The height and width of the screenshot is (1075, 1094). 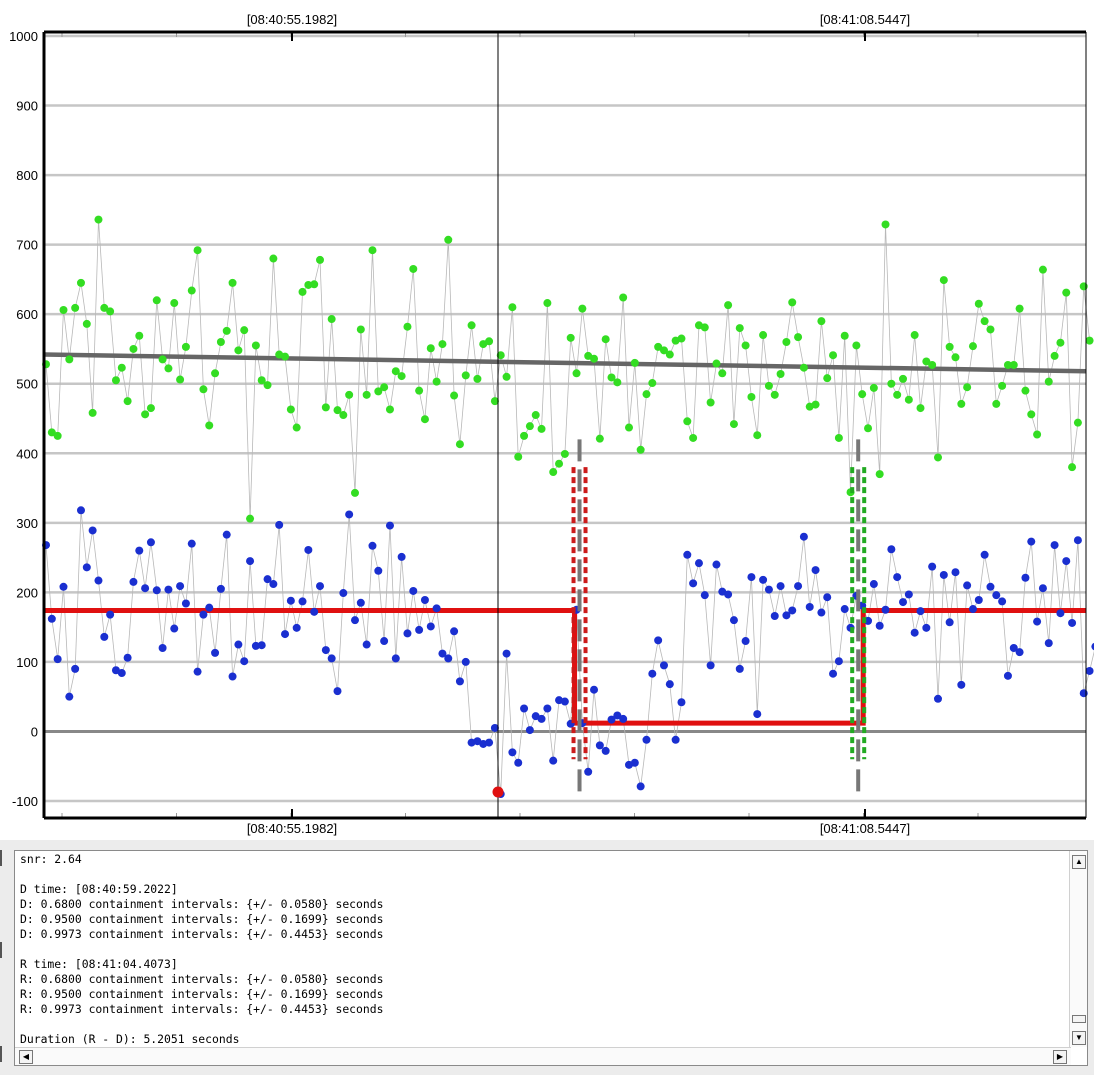 What do you see at coordinates (26, 1057) in the screenshot?
I see `scroll-left-button: ◀` at bounding box center [26, 1057].